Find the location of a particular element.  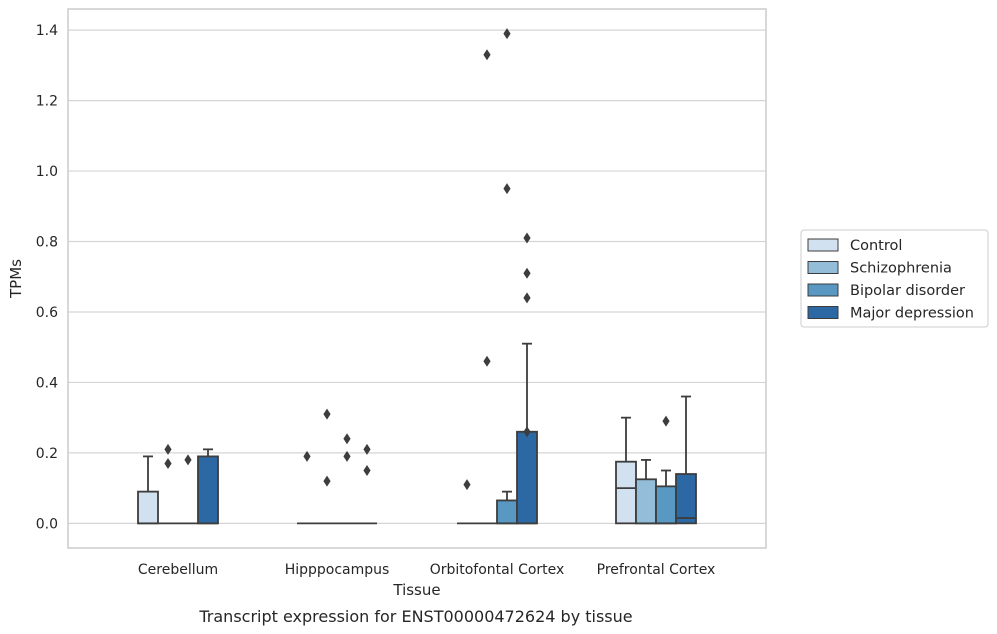

y-tick-label: 0.8 is located at coordinates (47, 243).